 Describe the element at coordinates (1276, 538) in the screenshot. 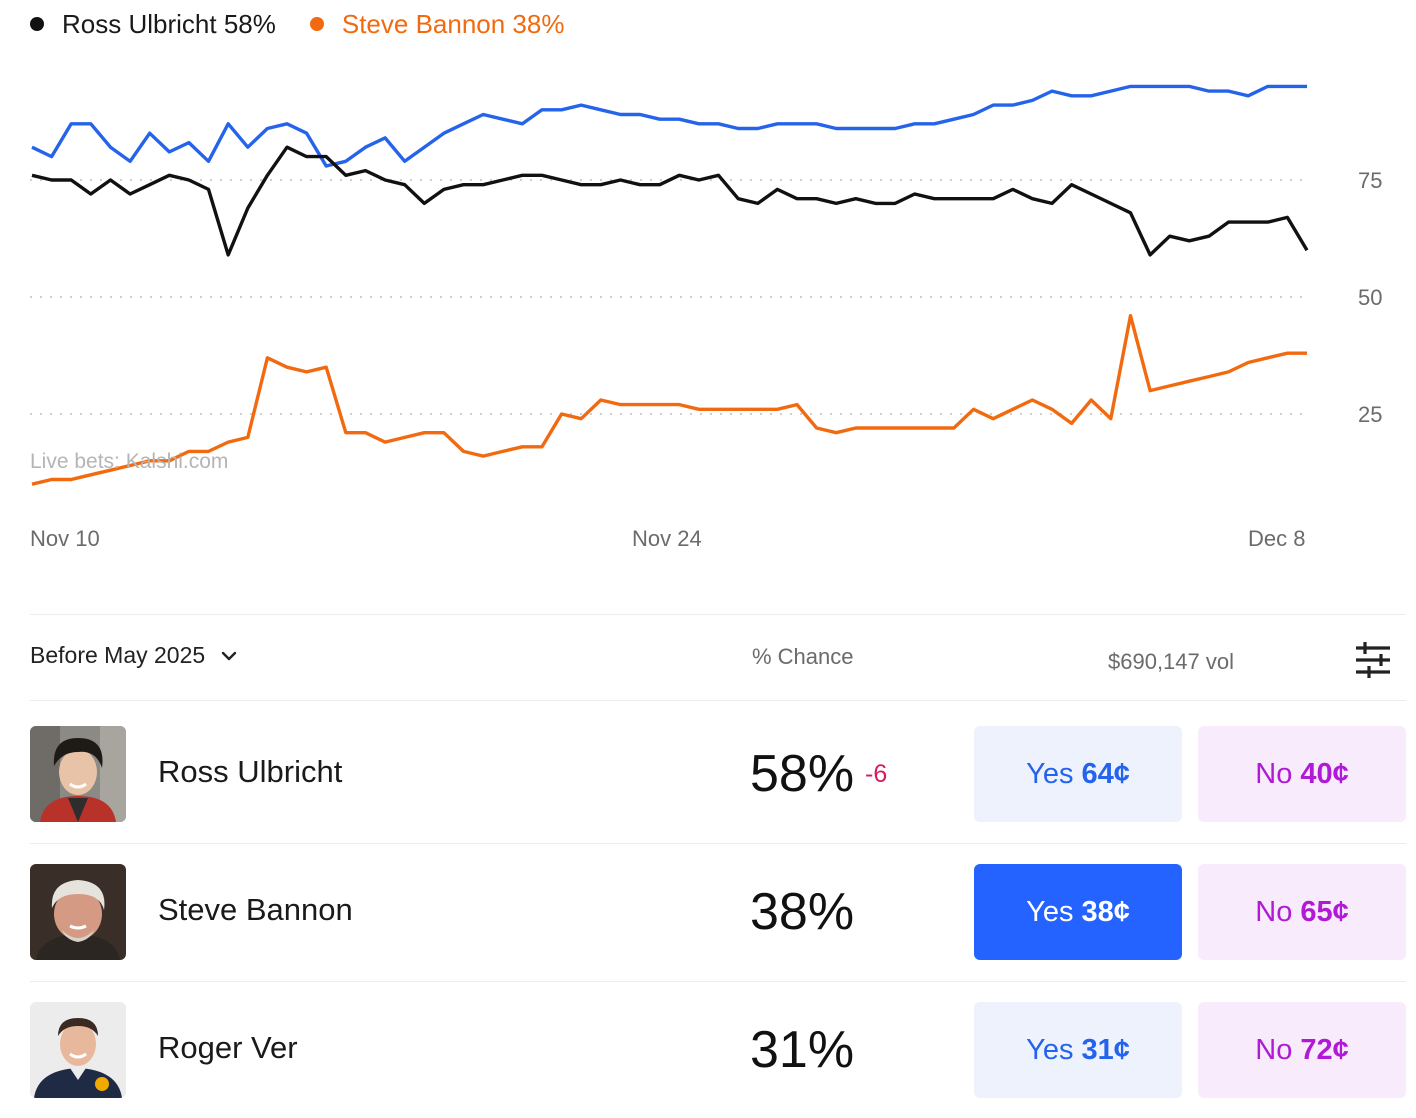

I see `x-tick-label: Dec 8` at that location.